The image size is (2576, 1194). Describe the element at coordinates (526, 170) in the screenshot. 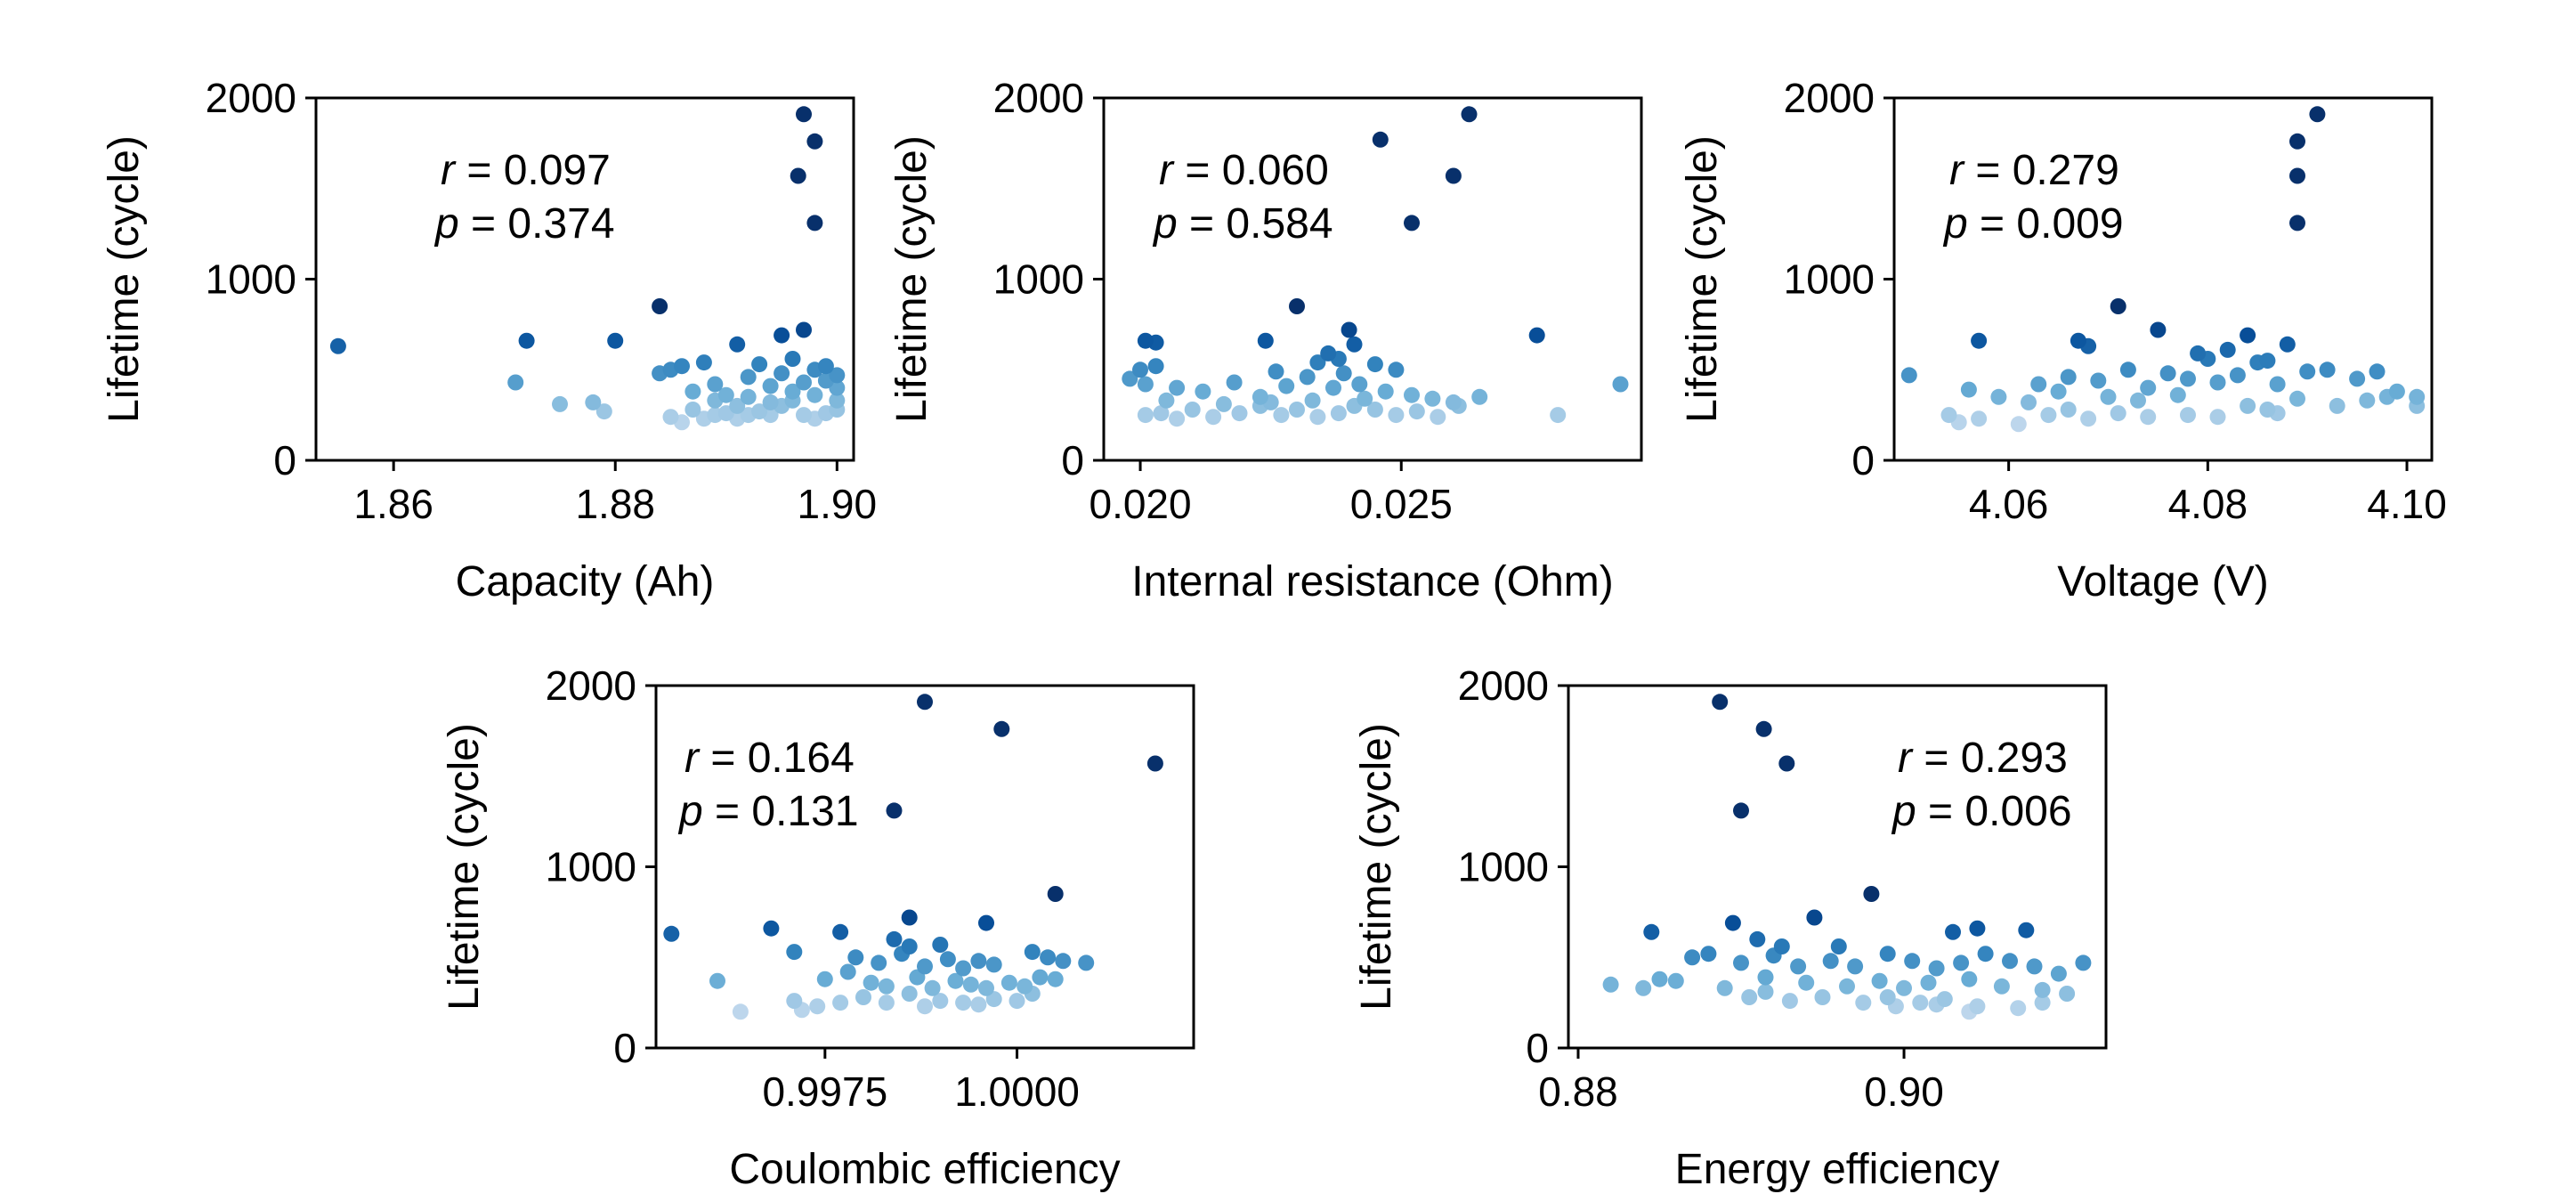

I see `r-statistic: r = 0.097` at that location.